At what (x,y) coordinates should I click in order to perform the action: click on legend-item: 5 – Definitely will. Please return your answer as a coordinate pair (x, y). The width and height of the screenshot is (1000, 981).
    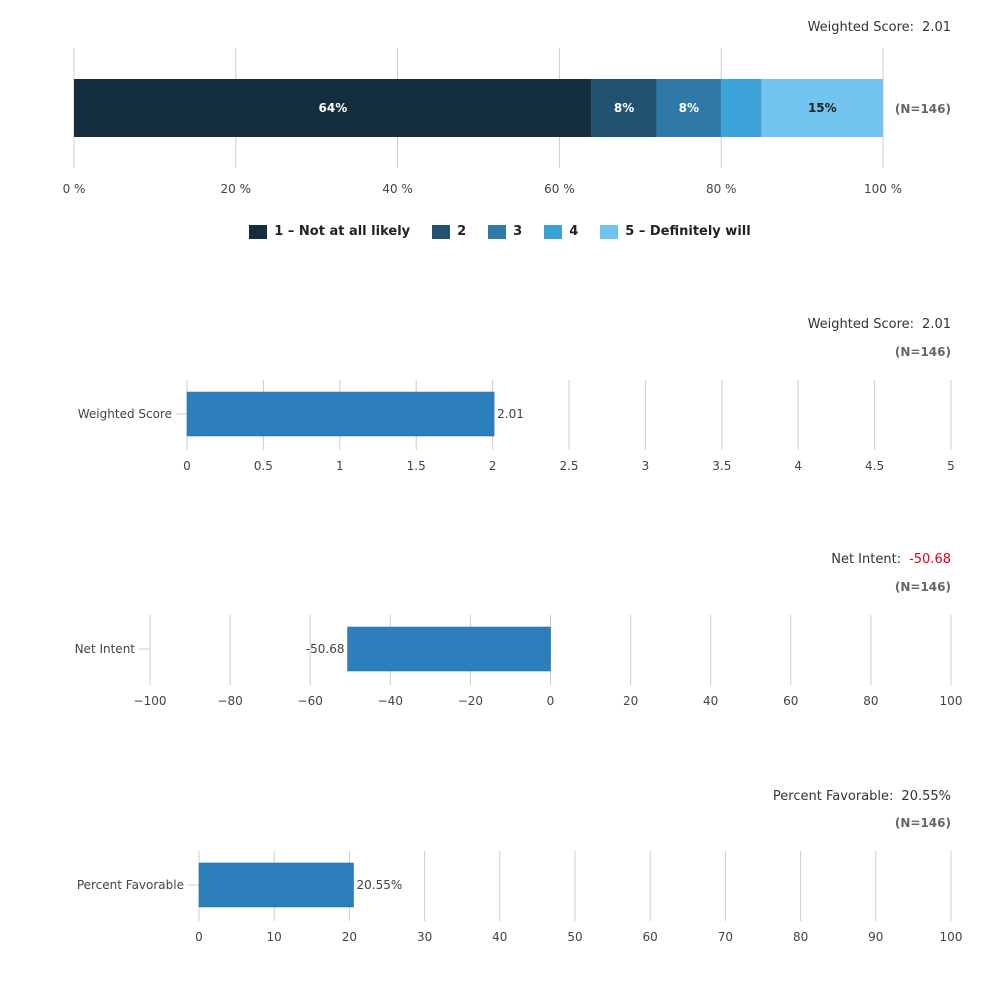
    Looking at the image, I should click on (675, 231).